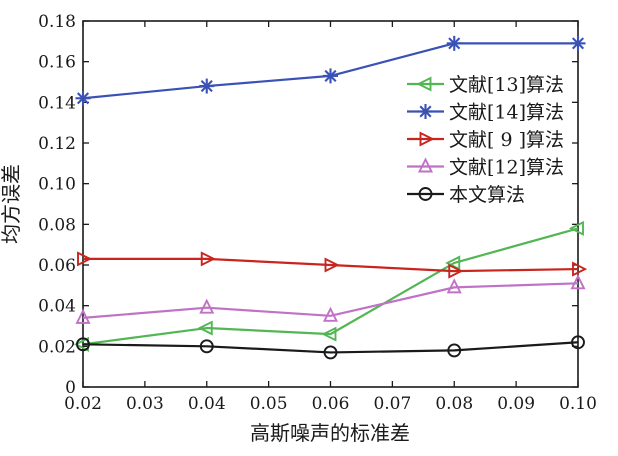 This screenshot has height=456, width=618. I want to click on x-tick-label: 0.02, so click(83, 404).